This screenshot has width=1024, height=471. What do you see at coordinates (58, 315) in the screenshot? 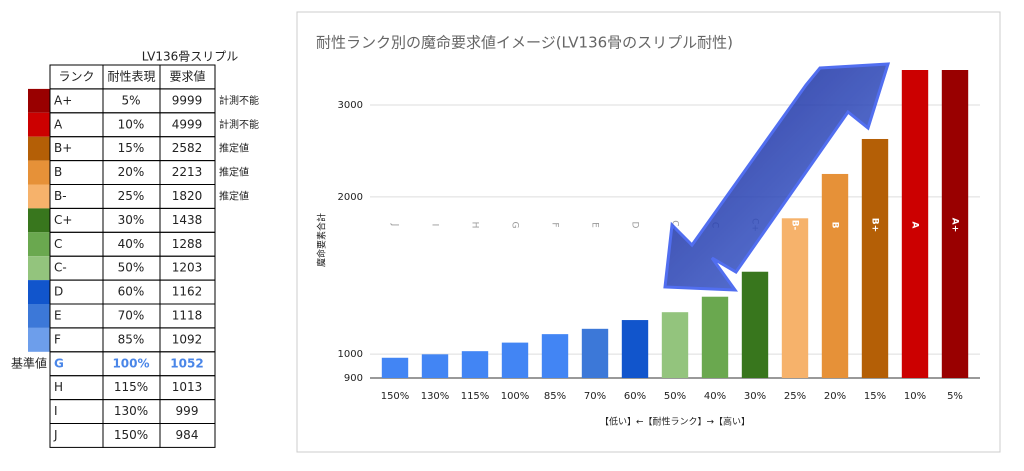
I see `rank: E` at bounding box center [58, 315].